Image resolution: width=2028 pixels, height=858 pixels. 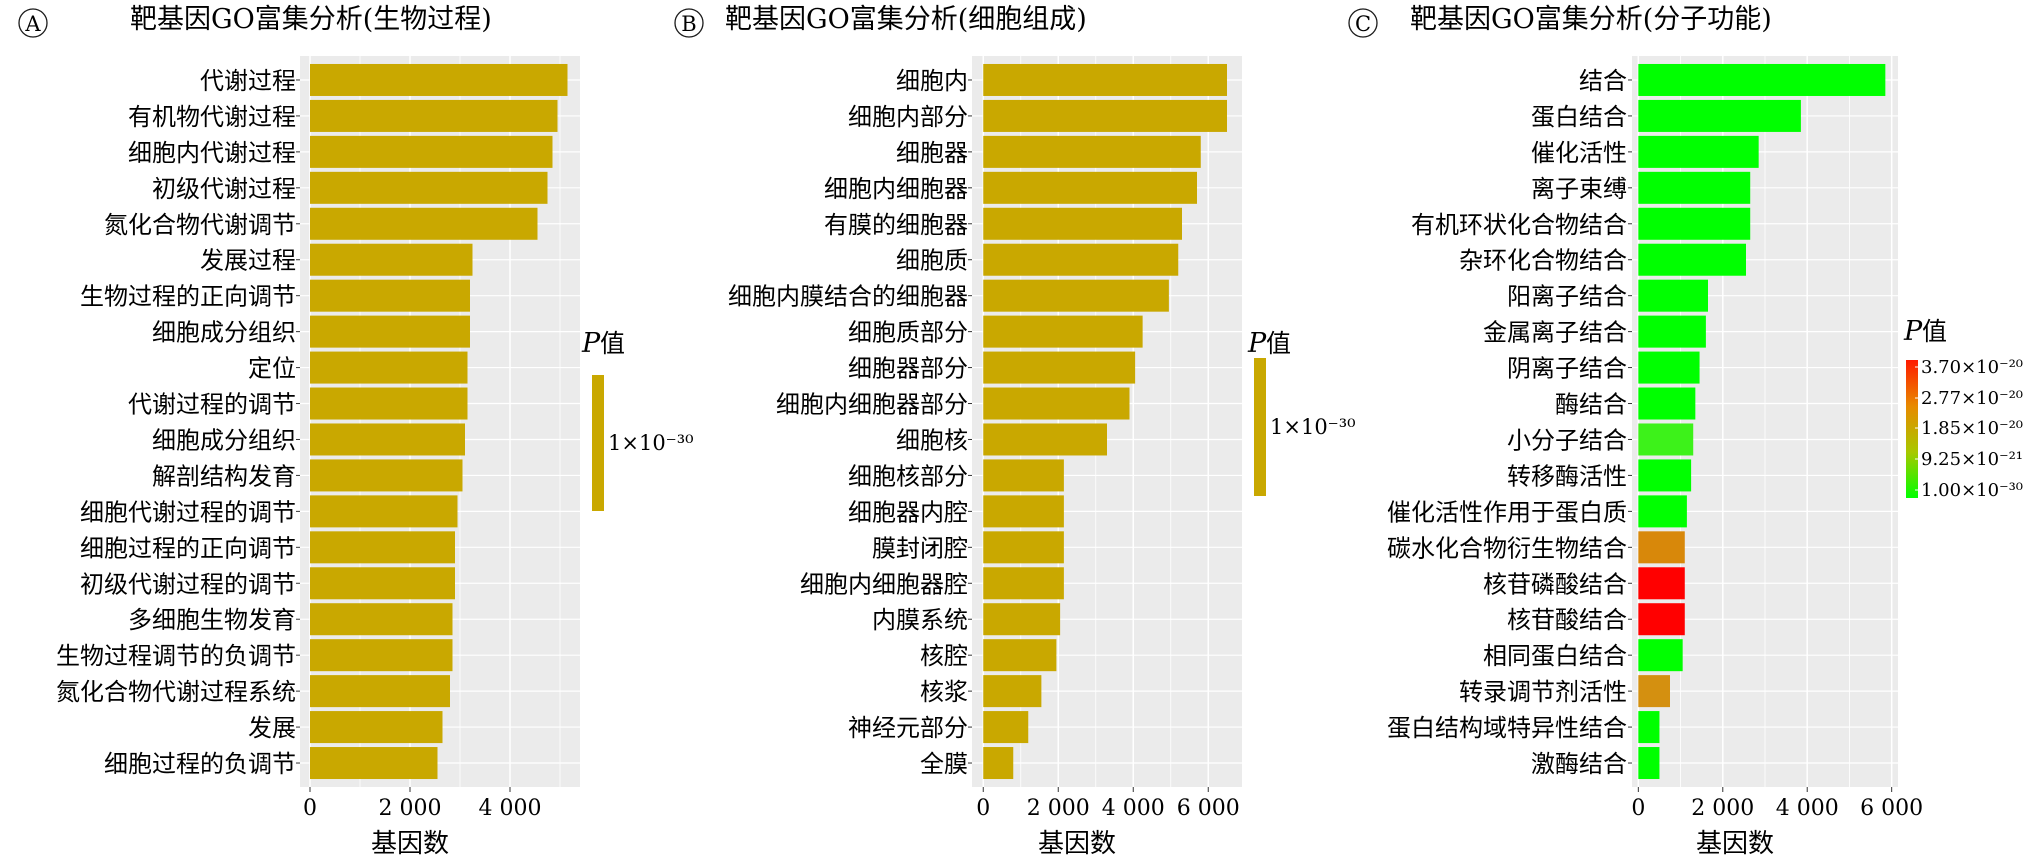 I want to click on category-label: 细胞内细胞器, so click(x=896, y=189).